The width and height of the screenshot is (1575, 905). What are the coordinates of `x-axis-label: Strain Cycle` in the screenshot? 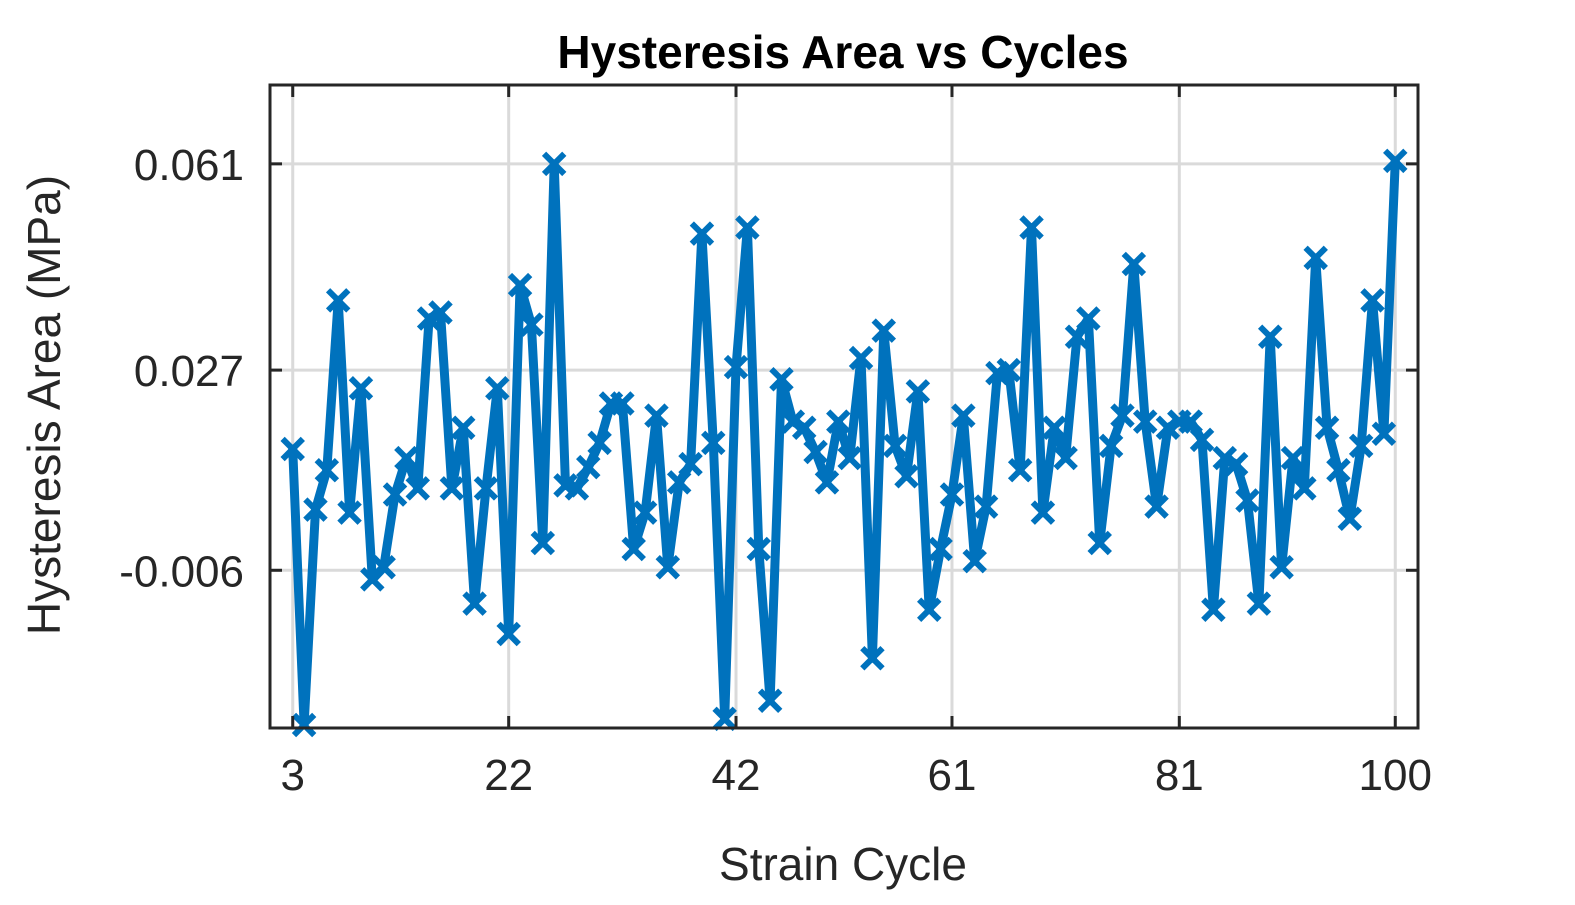 It's located at (843, 864).